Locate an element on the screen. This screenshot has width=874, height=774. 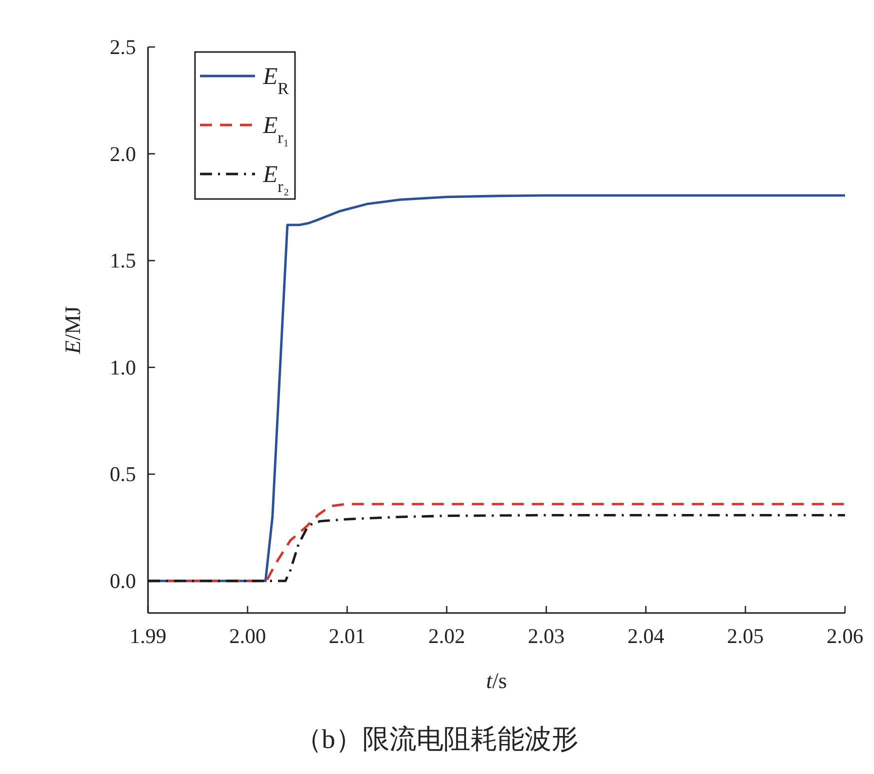
legend-label: E$_{r₂}$ is located at coordinates (276, 179).